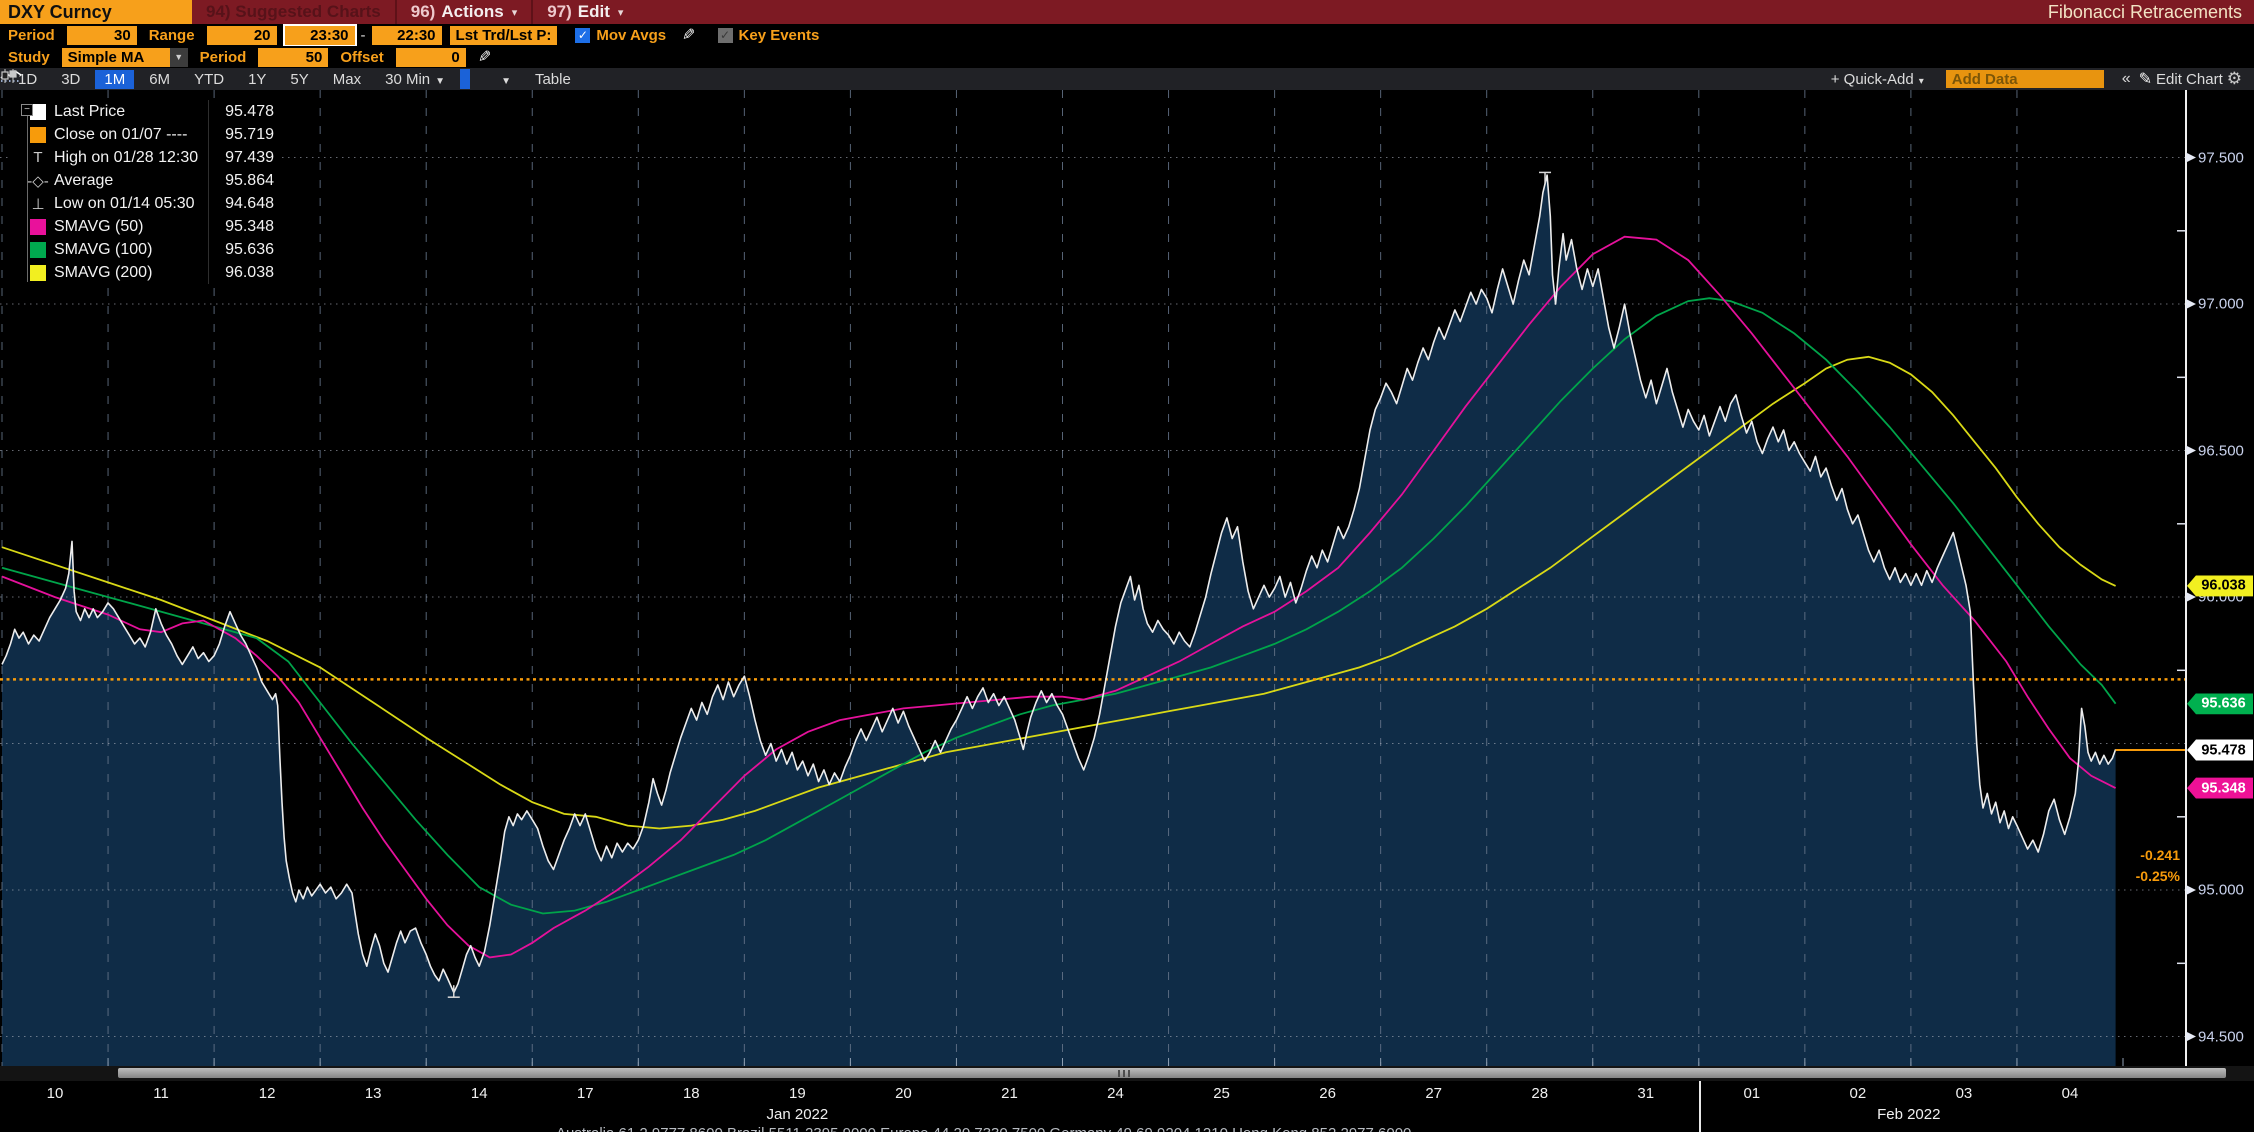  I want to click on time-range-dash: -, so click(363, 35).